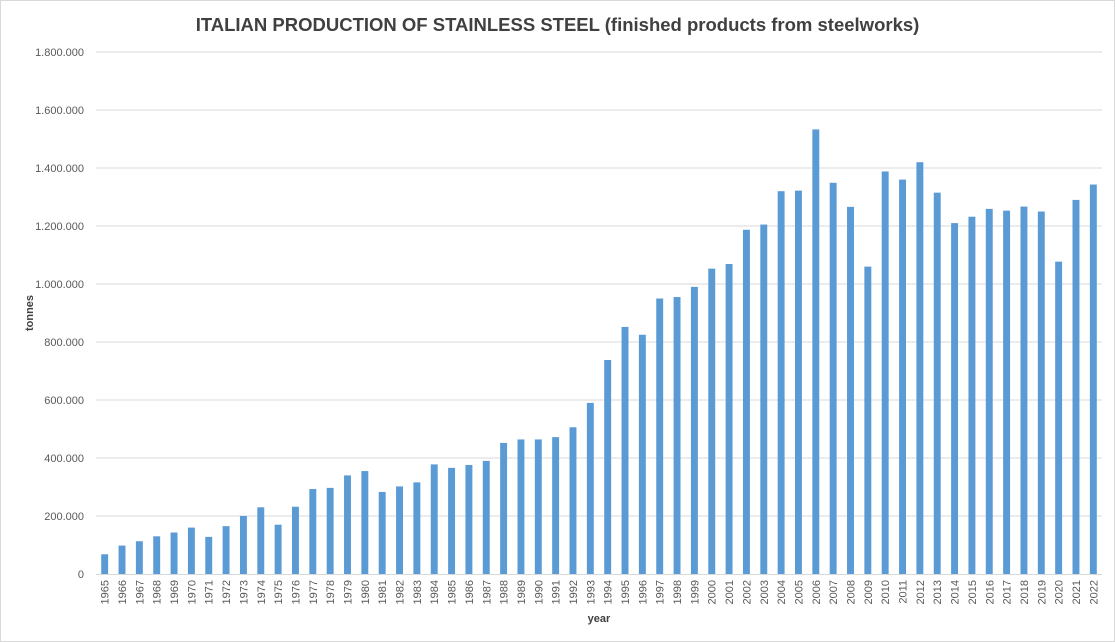  What do you see at coordinates (904, 592) in the screenshot?
I see `x-tick-label: 2011` at bounding box center [904, 592].